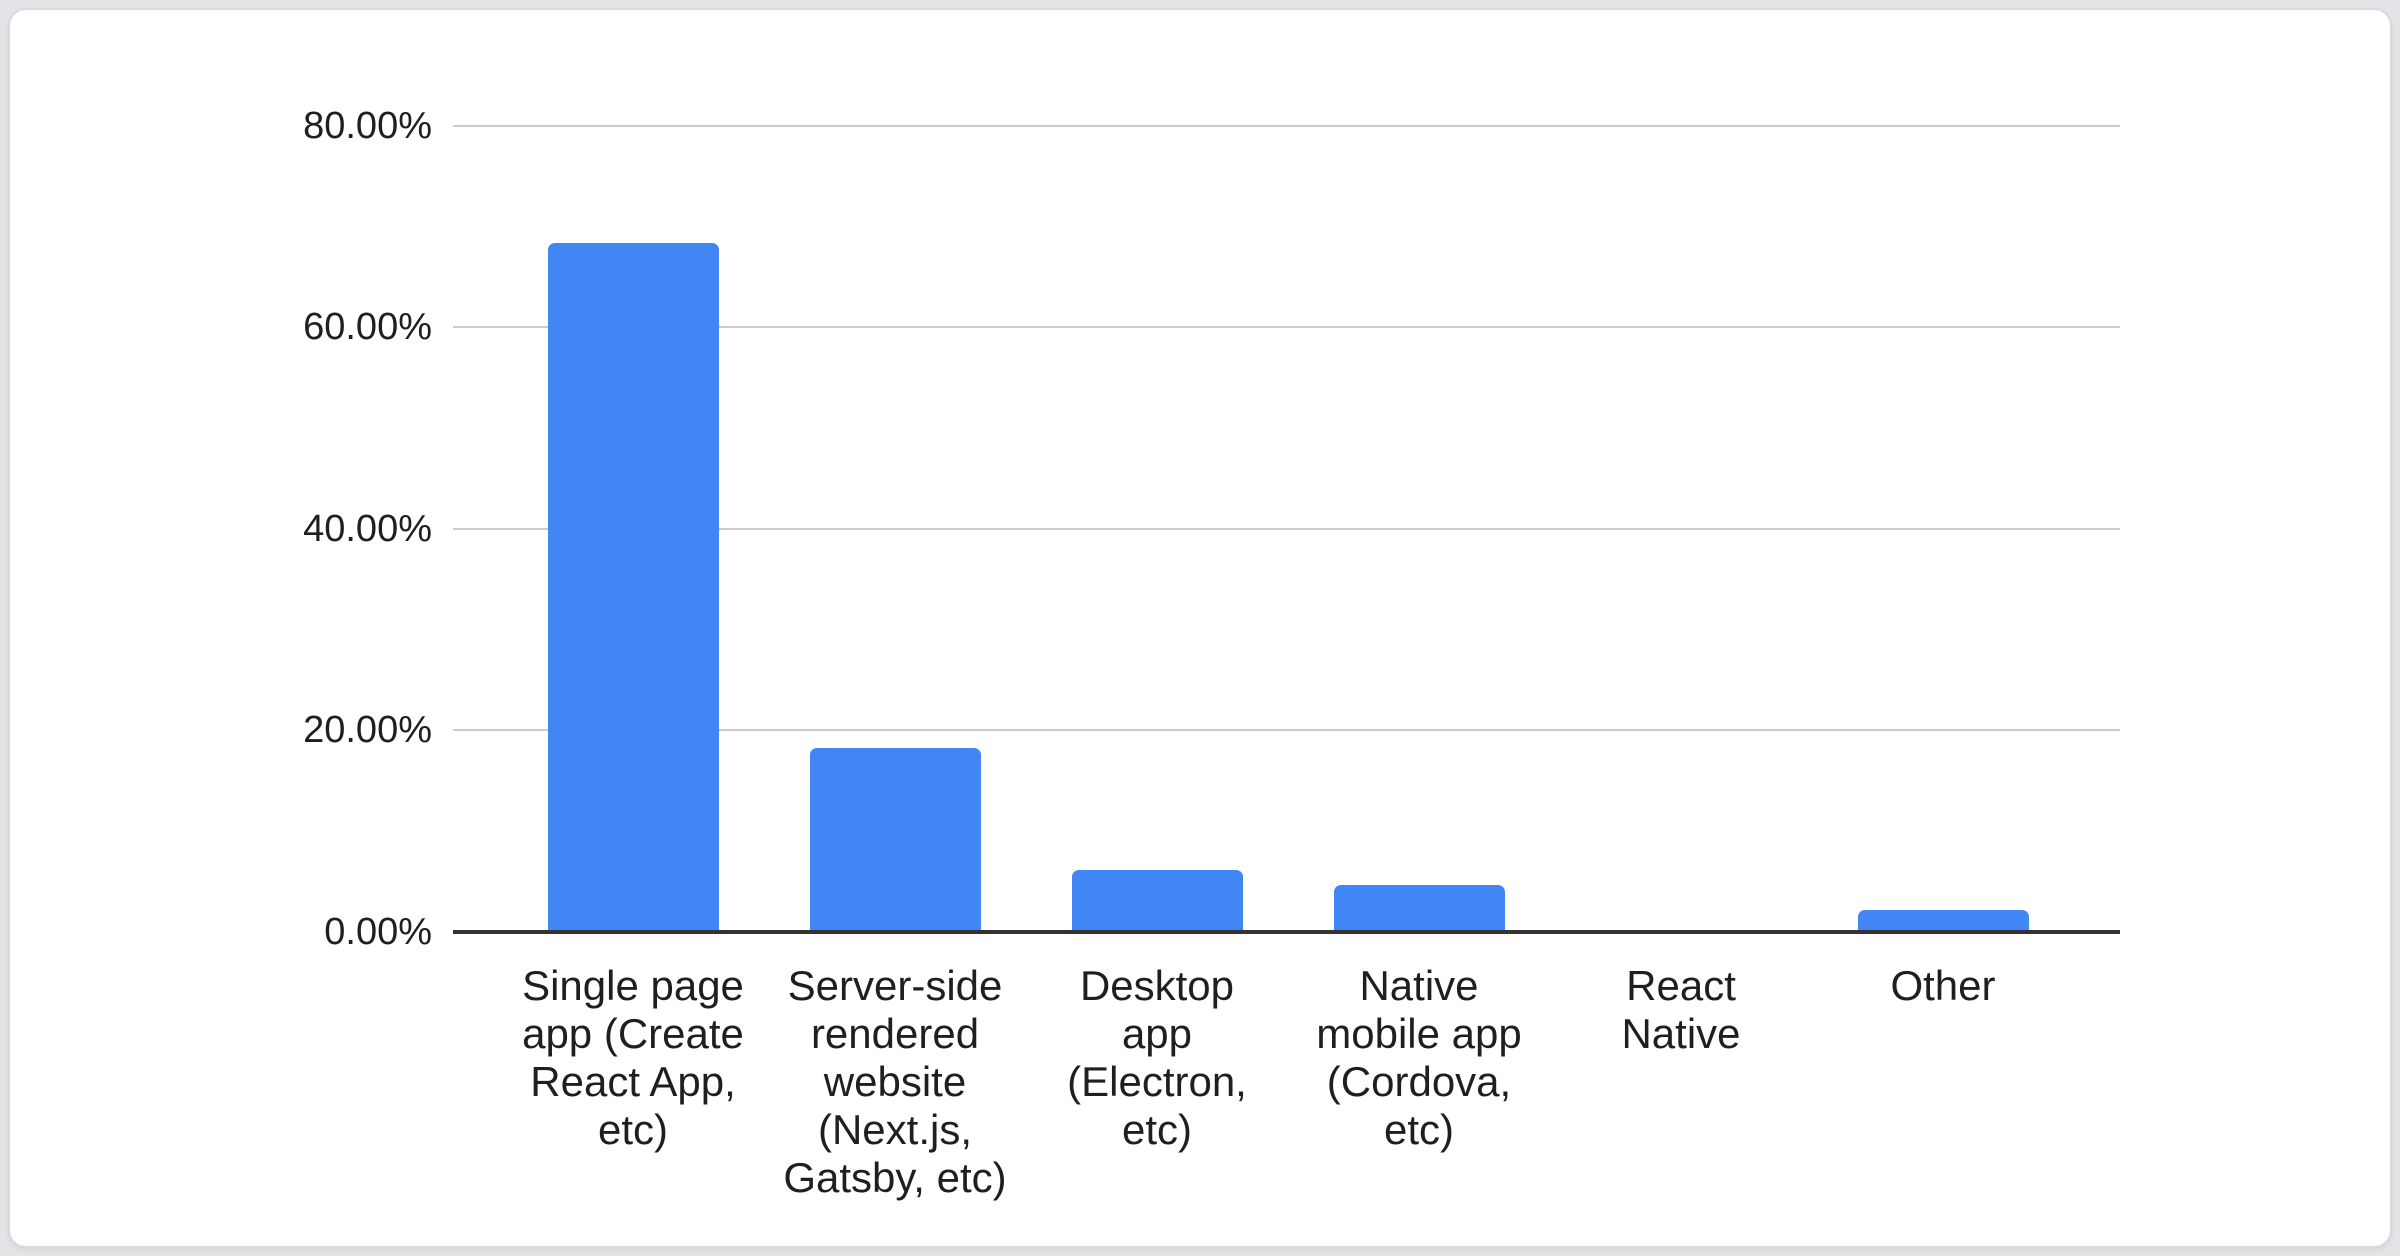 This screenshot has height=1256, width=2400. I want to click on x-axis-category-label: React Native, so click(1681, 1009).